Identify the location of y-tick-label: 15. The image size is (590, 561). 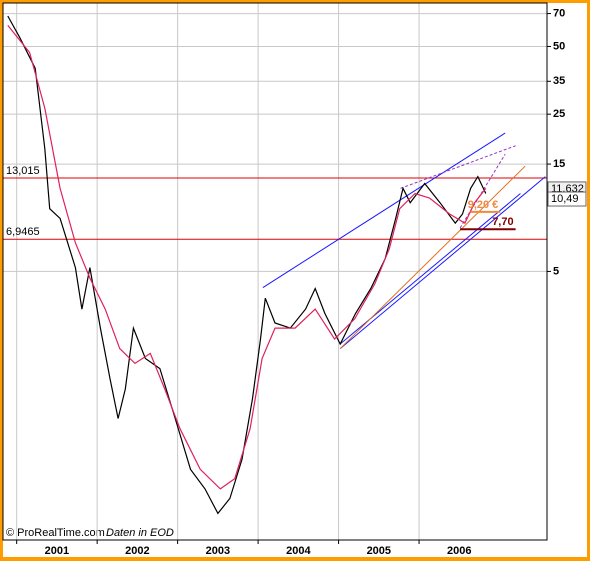
(559, 164).